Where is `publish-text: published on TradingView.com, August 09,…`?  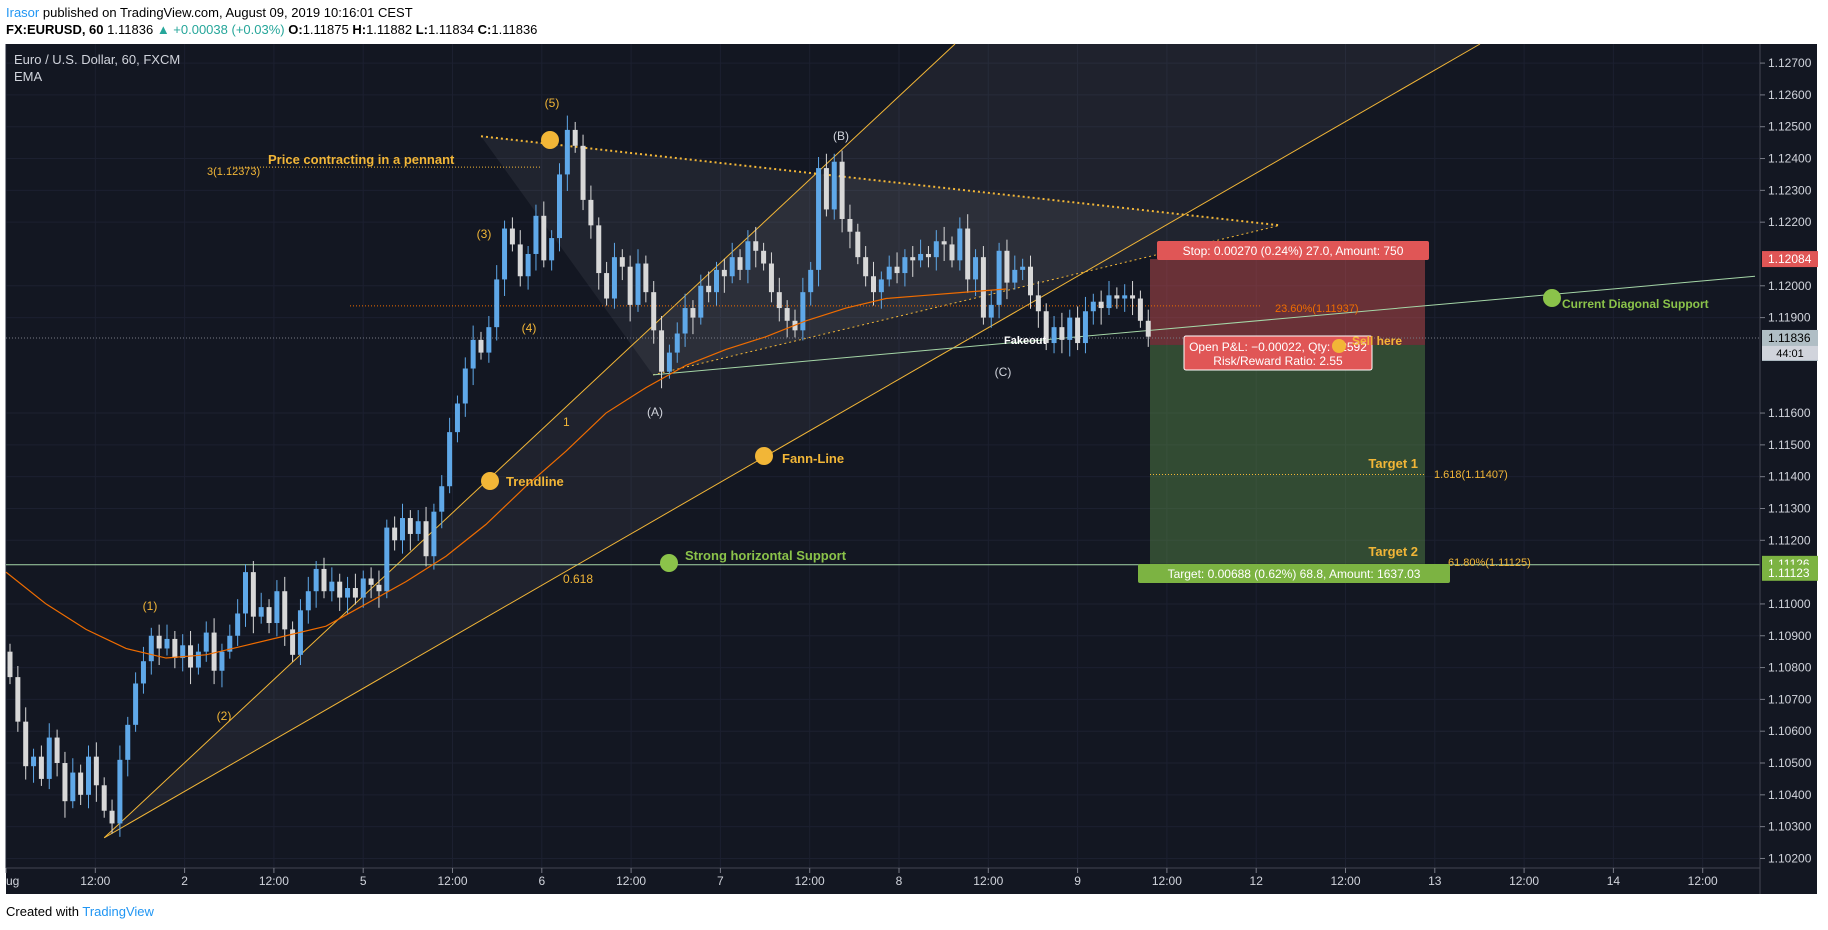 publish-text: published on TradingView.com, August 09,… is located at coordinates (227, 12).